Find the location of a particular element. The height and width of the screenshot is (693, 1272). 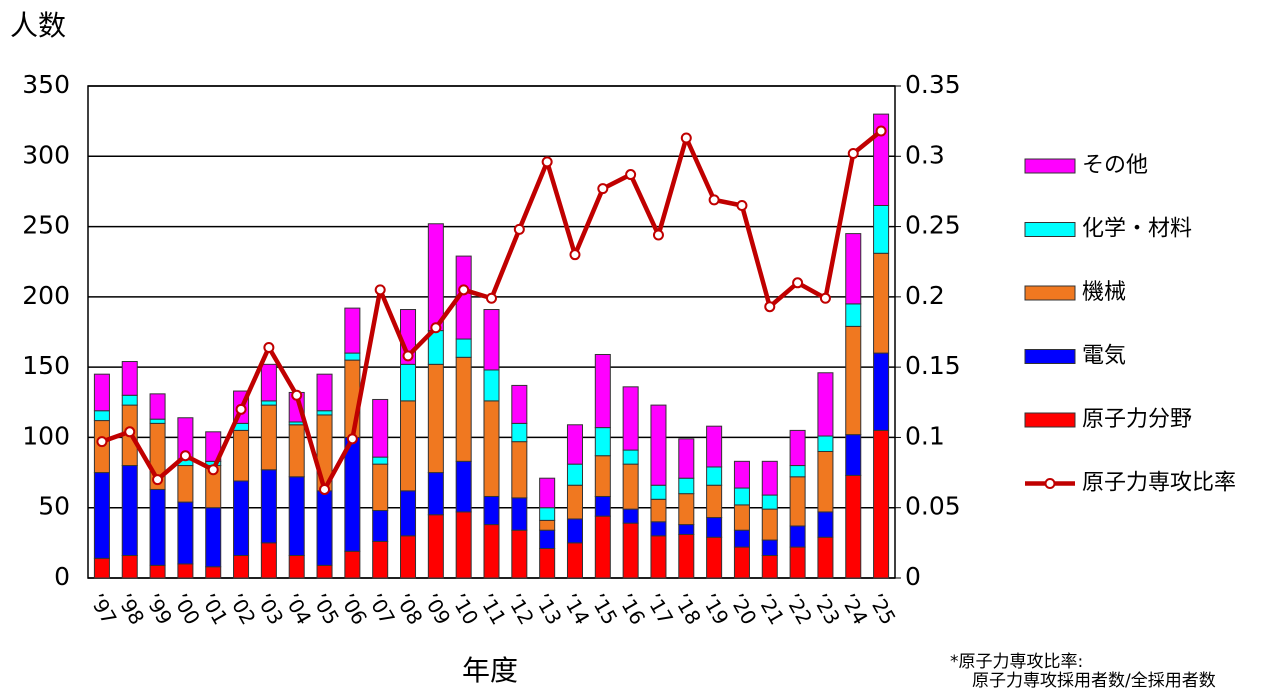

y2-tick-label: 0 is located at coordinates (913, 576).